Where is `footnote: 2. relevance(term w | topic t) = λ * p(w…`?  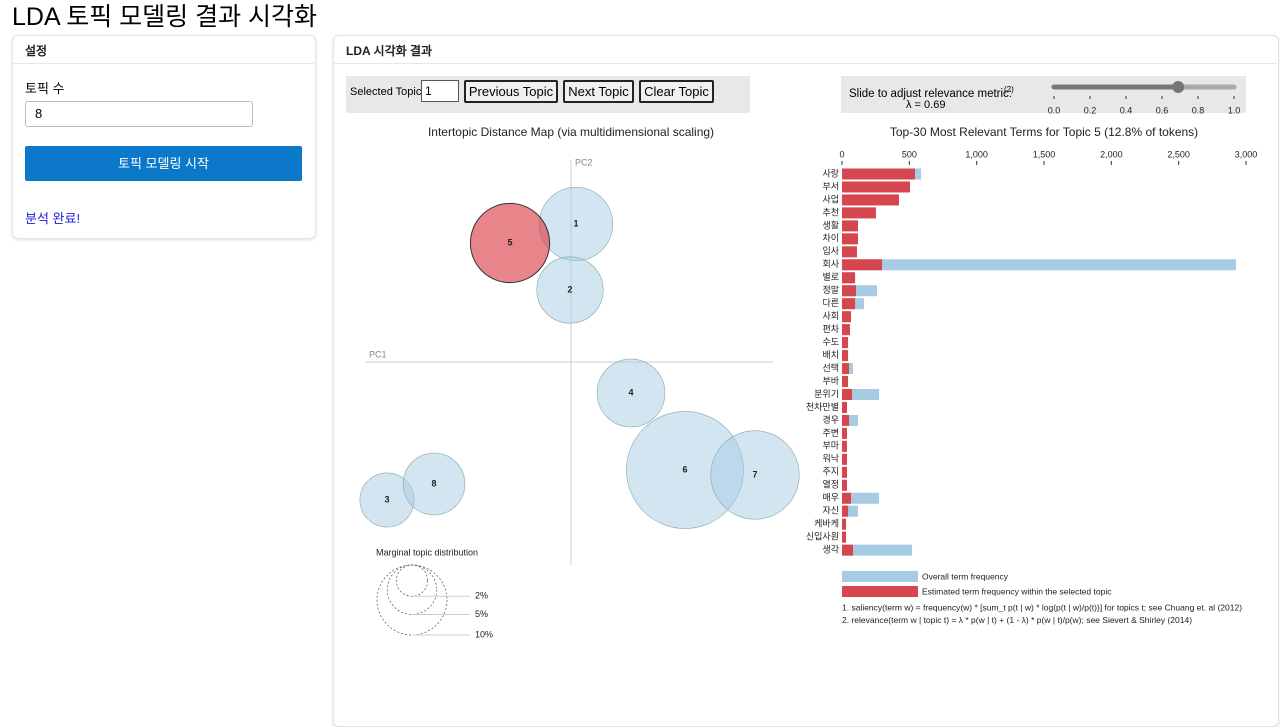 footnote: 2. relevance(term w | topic t) = λ * p(w… is located at coordinates (1017, 620).